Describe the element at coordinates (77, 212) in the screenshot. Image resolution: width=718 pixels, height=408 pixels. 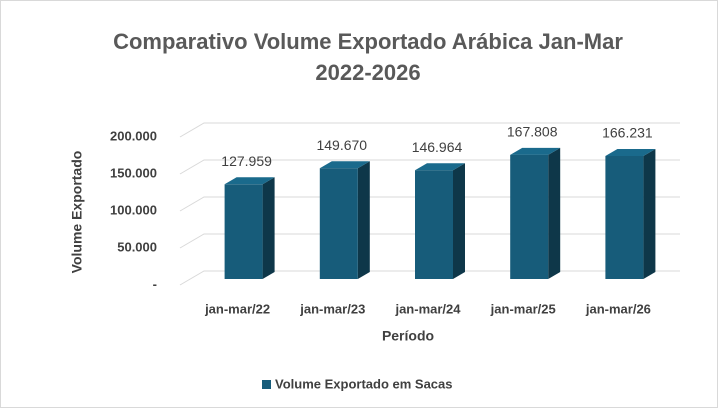
I see `y-axis-title: Volume Exportado` at that location.